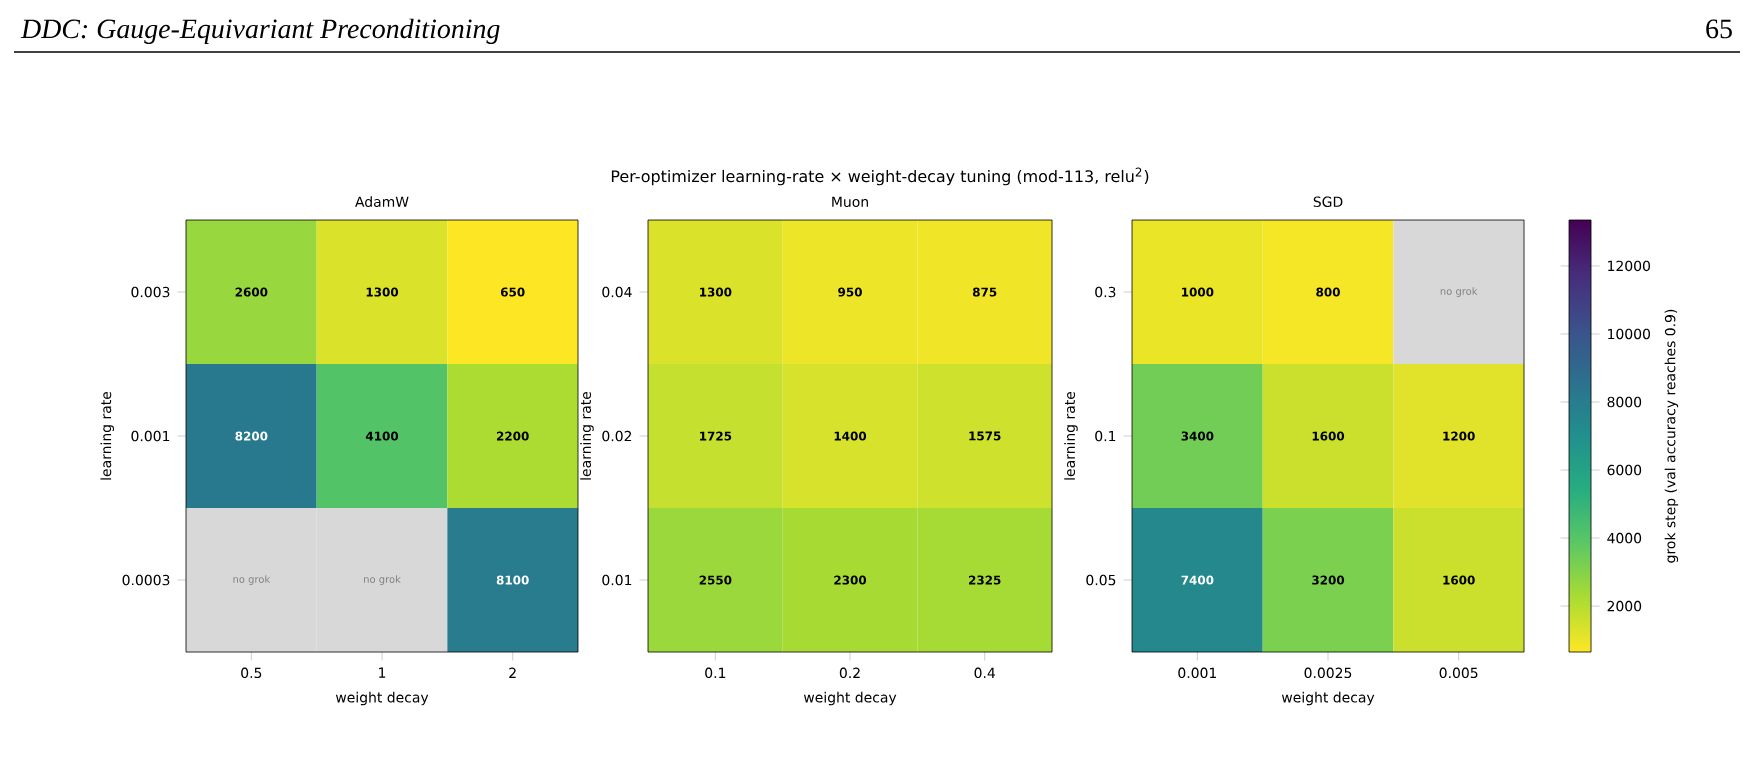  What do you see at coordinates (1719, 29) in the screenshot?
I see `text: 65` at bounding box center [1719, 29].